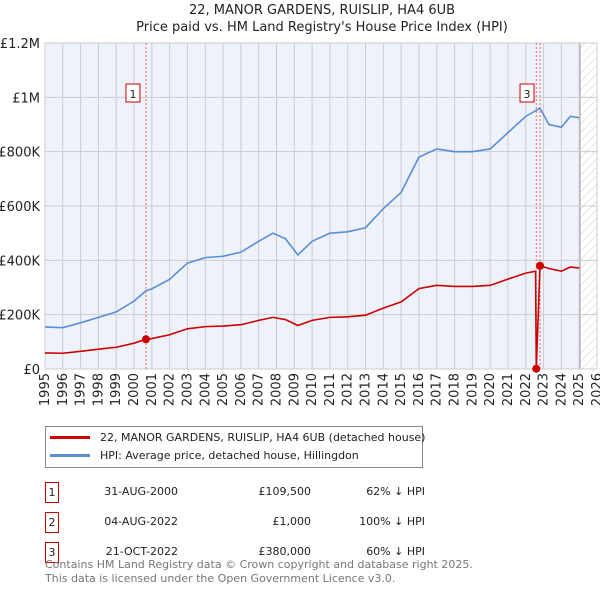 The height and width of the screenshot is (590, 600). I want to click on row-badge: 3, so click(52, 552).